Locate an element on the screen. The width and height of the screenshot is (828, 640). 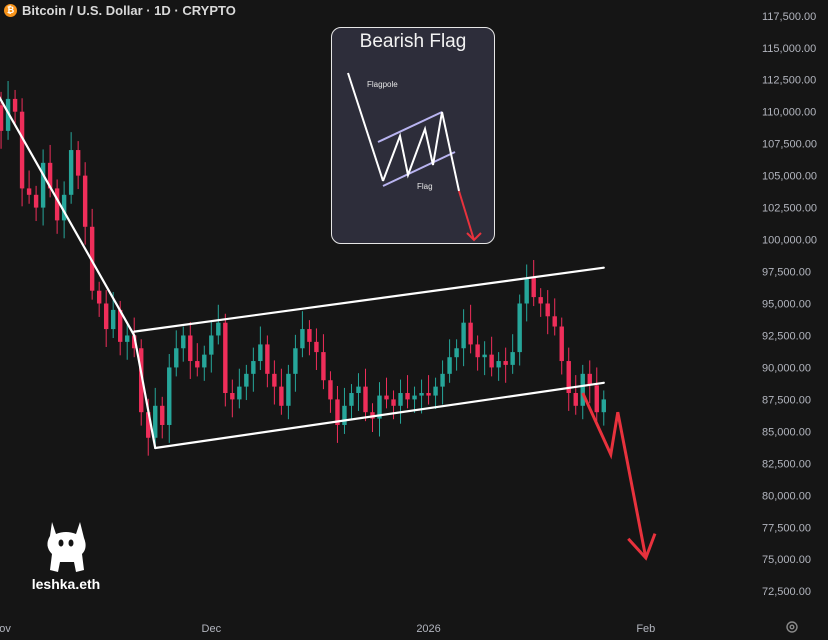
price-tick-label: 112,500.00 is located at coordinates (789, 81).